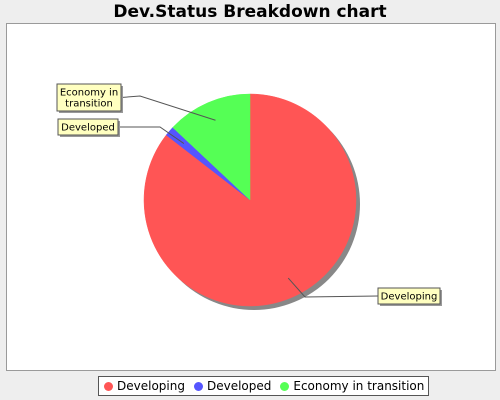 This screenshot has width=500, height=400. I want to click on label-box-economy-in-transition, so click(89, 97).